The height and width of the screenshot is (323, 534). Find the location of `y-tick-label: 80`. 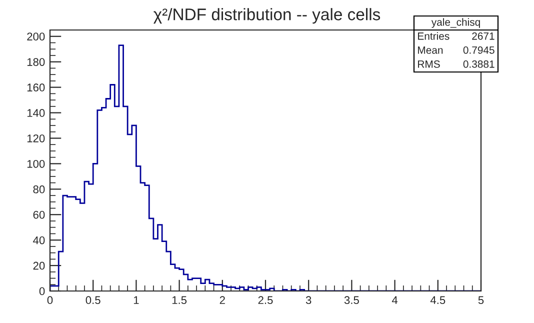

y-tick-label: 80 is located at coordinates (39, 189).